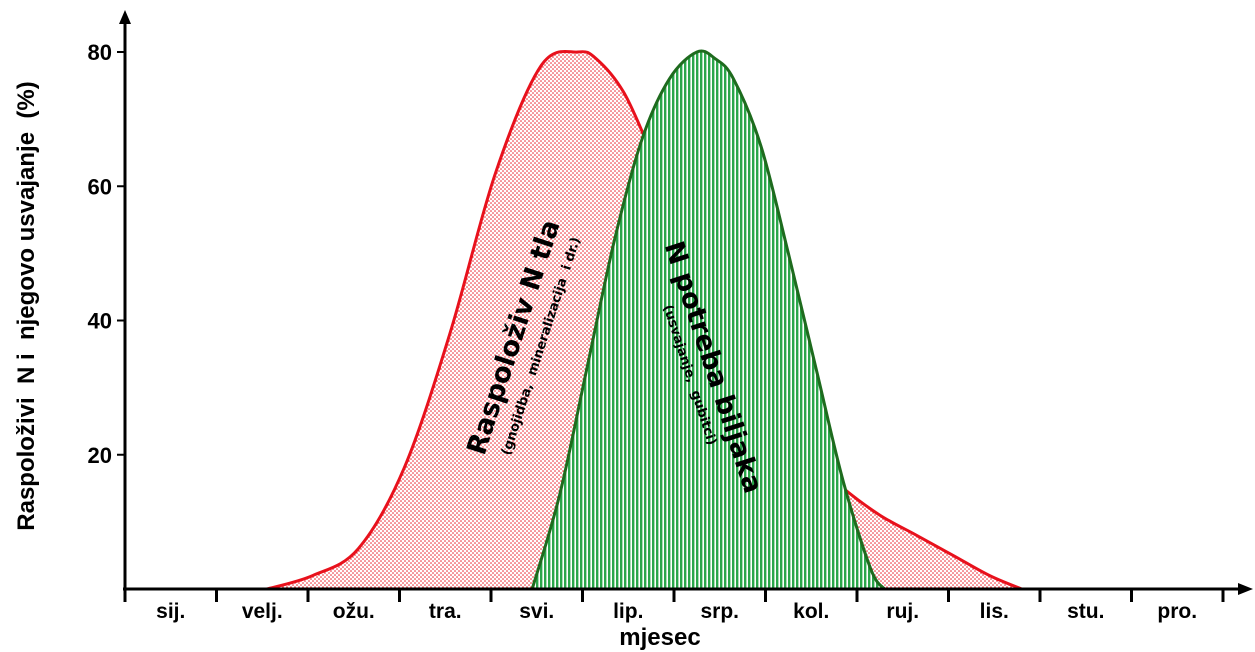 This screenshot has width=1255, height=652. Describe the element at coordinates (1085, 611) in the screenshot. I see `x-tick-label: stu.` at that location.